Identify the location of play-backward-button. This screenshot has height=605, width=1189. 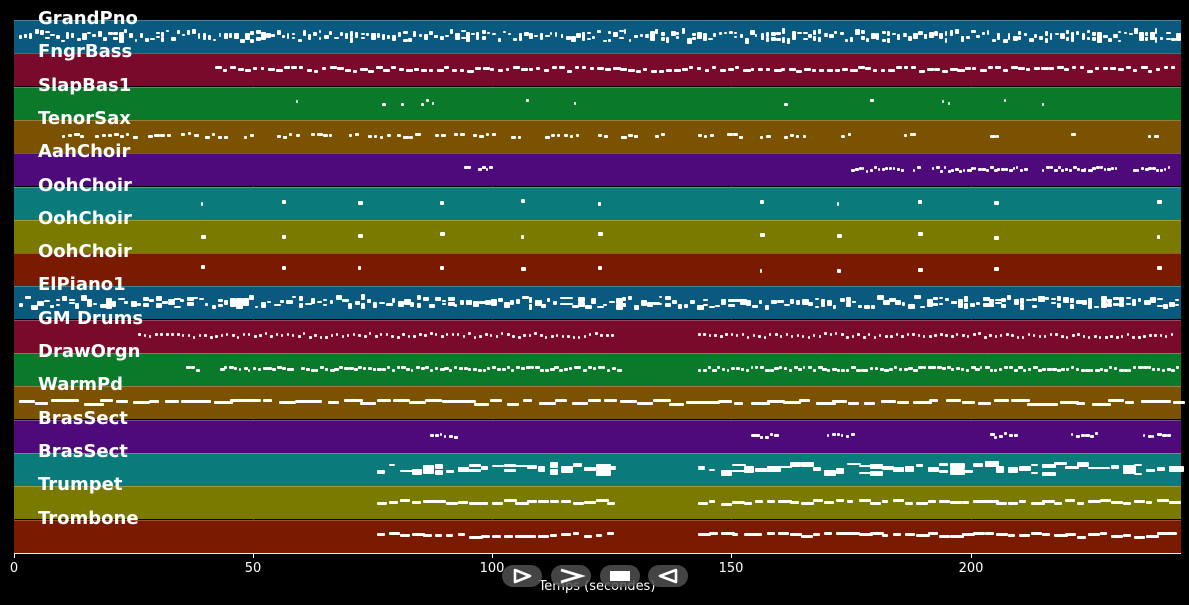
(668, 576).